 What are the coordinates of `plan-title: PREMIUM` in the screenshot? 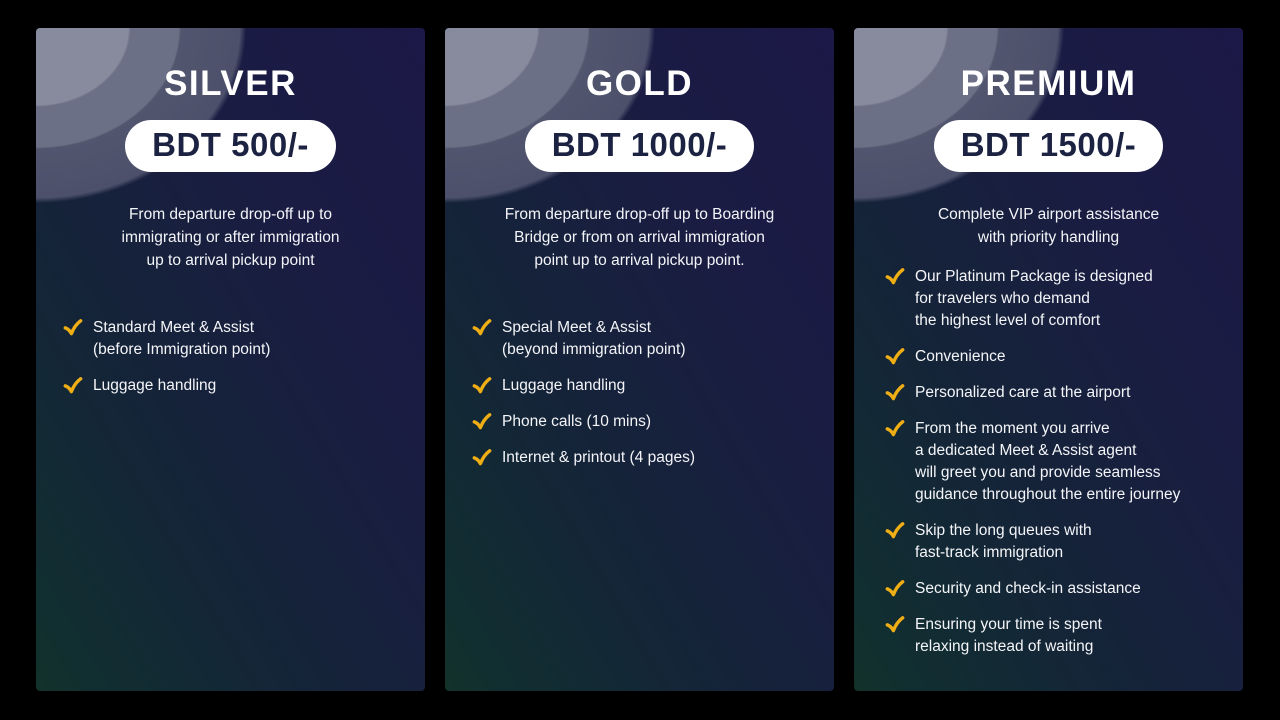 It's located at (1048, 83).